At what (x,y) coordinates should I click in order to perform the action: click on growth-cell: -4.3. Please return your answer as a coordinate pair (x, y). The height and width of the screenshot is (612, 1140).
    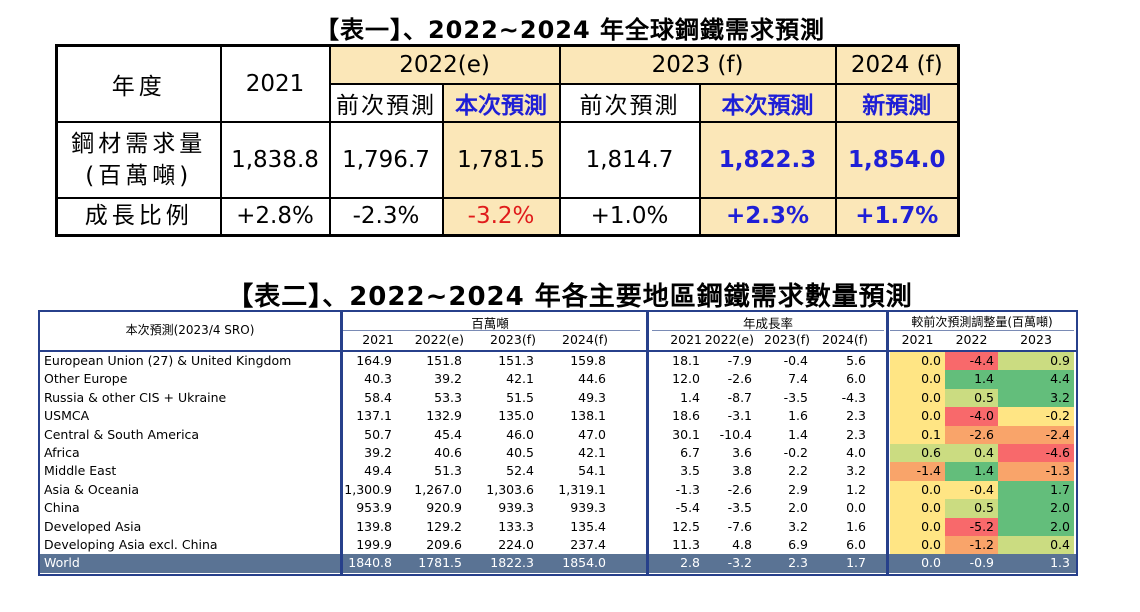
    Looking at the image, I should click on (853, 397).